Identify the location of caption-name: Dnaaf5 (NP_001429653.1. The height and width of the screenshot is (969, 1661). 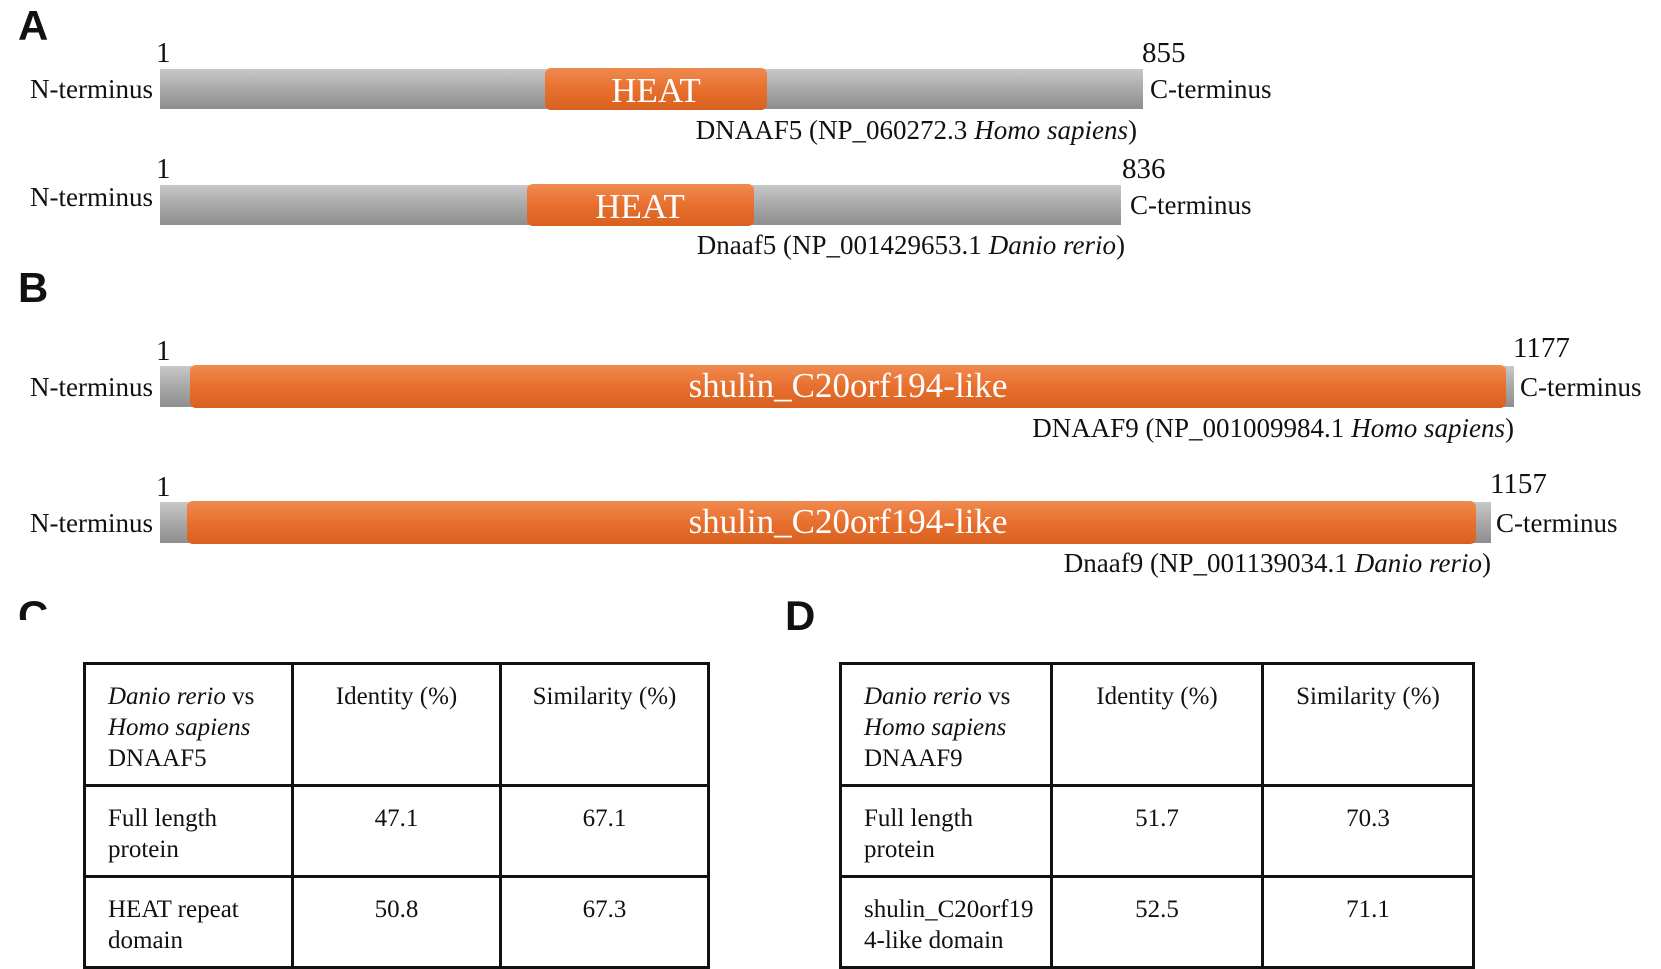
(839, 245).